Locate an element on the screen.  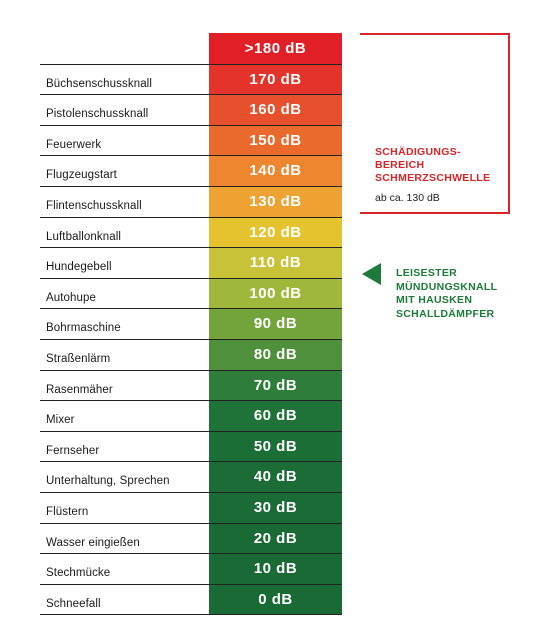
noise-source-label: Mixer is located at coordinates (60, 420).